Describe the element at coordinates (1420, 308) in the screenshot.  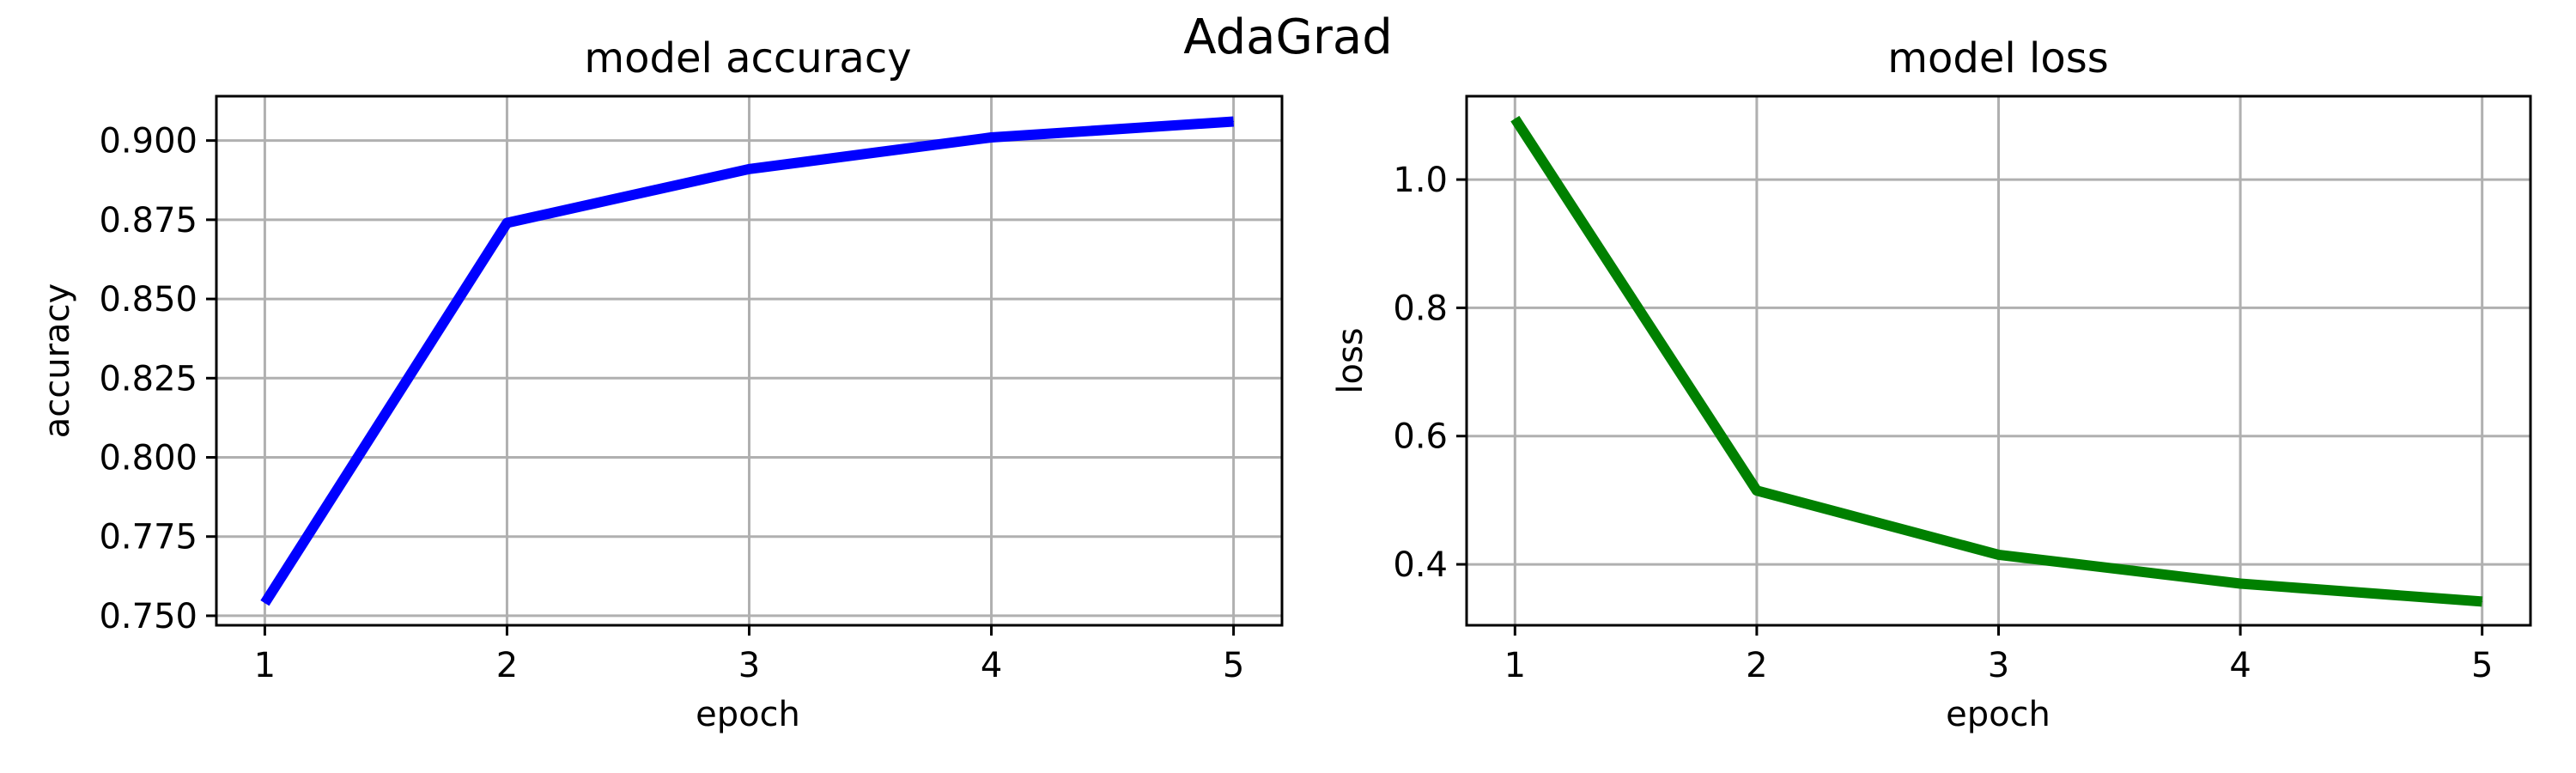
I see `loss-y-tick-label: 0.8` at that location.